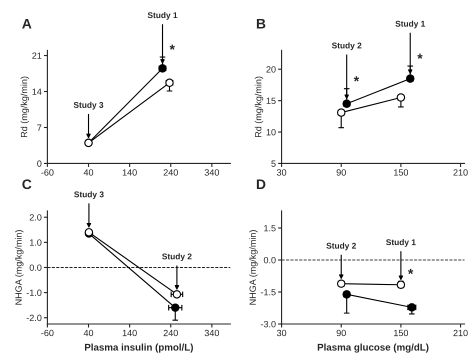 Image resolution: width=474 pixels, height=360 pixels. I want to click on y-tick-label: -3.0, so click(268, 324).